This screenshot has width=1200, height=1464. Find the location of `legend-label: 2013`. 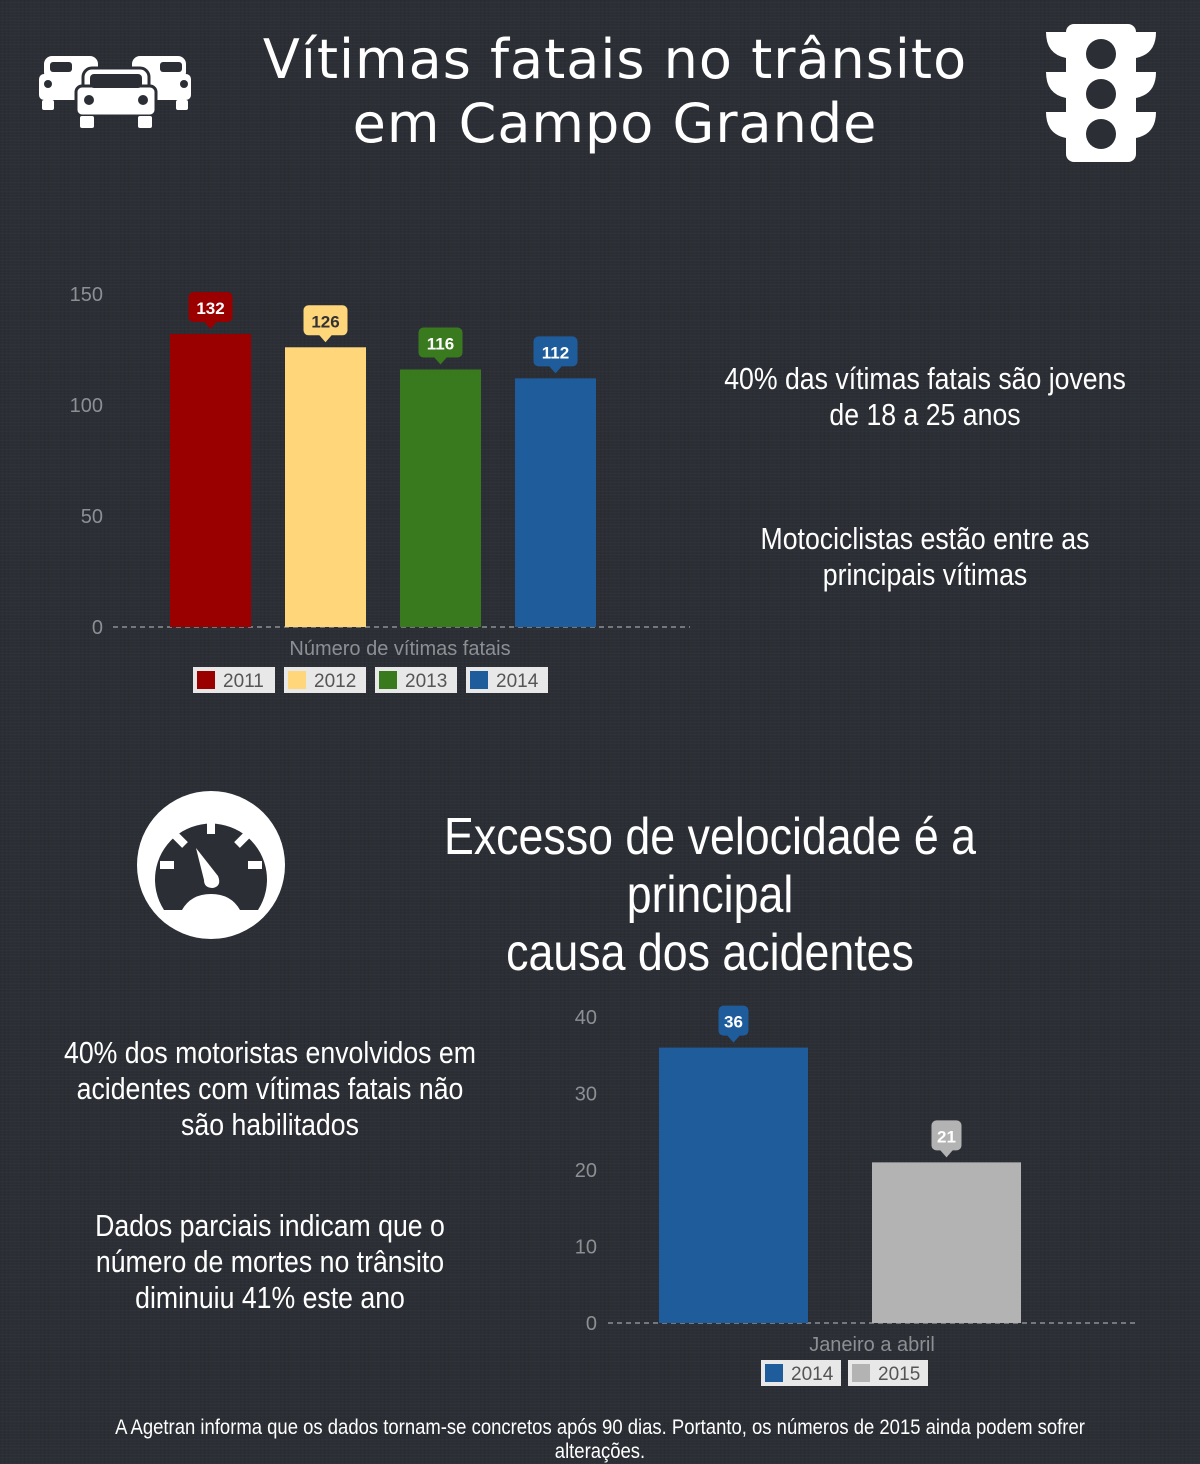

legend-label: 2013 is located at coordinates (426, 681).